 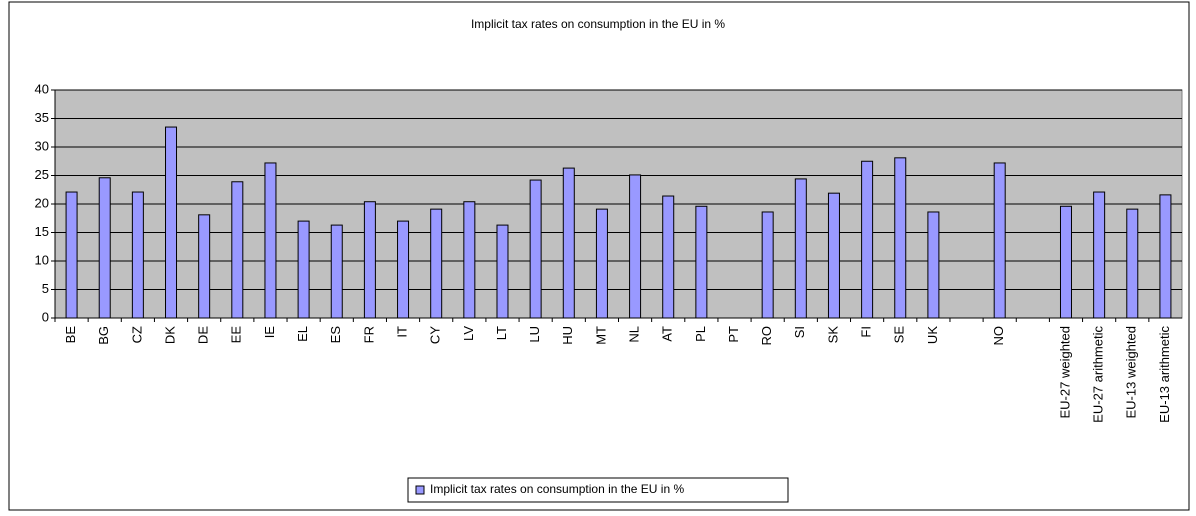 I want to click on x-tick-label: MT, so click(x=600, y=335).